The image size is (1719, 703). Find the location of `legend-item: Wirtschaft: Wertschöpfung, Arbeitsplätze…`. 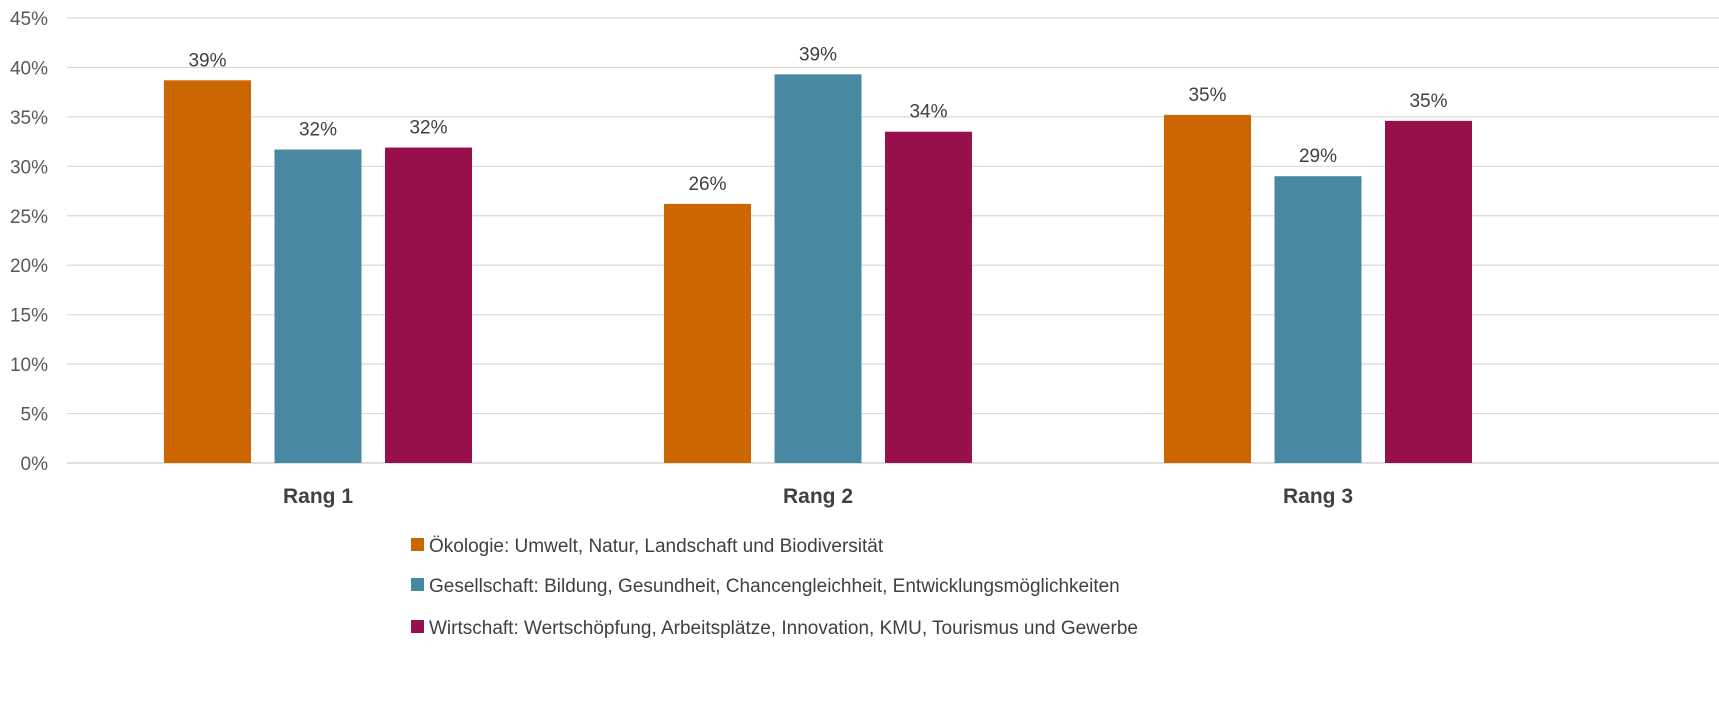

legend-item: Wirtschaft: Wertschöpfung, Arbeitsplätze… is located at coordinates (774, 628).